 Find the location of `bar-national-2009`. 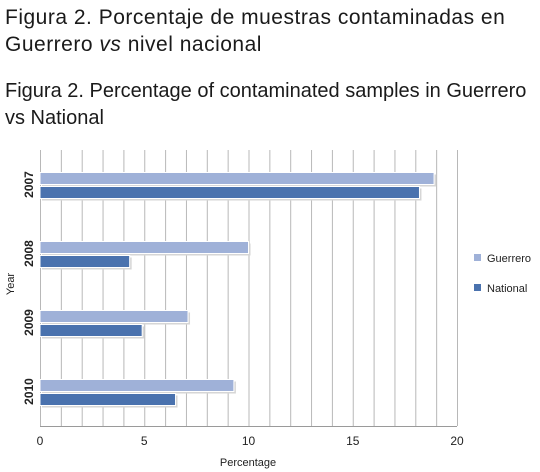

bar-national-2009 is located at coordinates (91, 330).